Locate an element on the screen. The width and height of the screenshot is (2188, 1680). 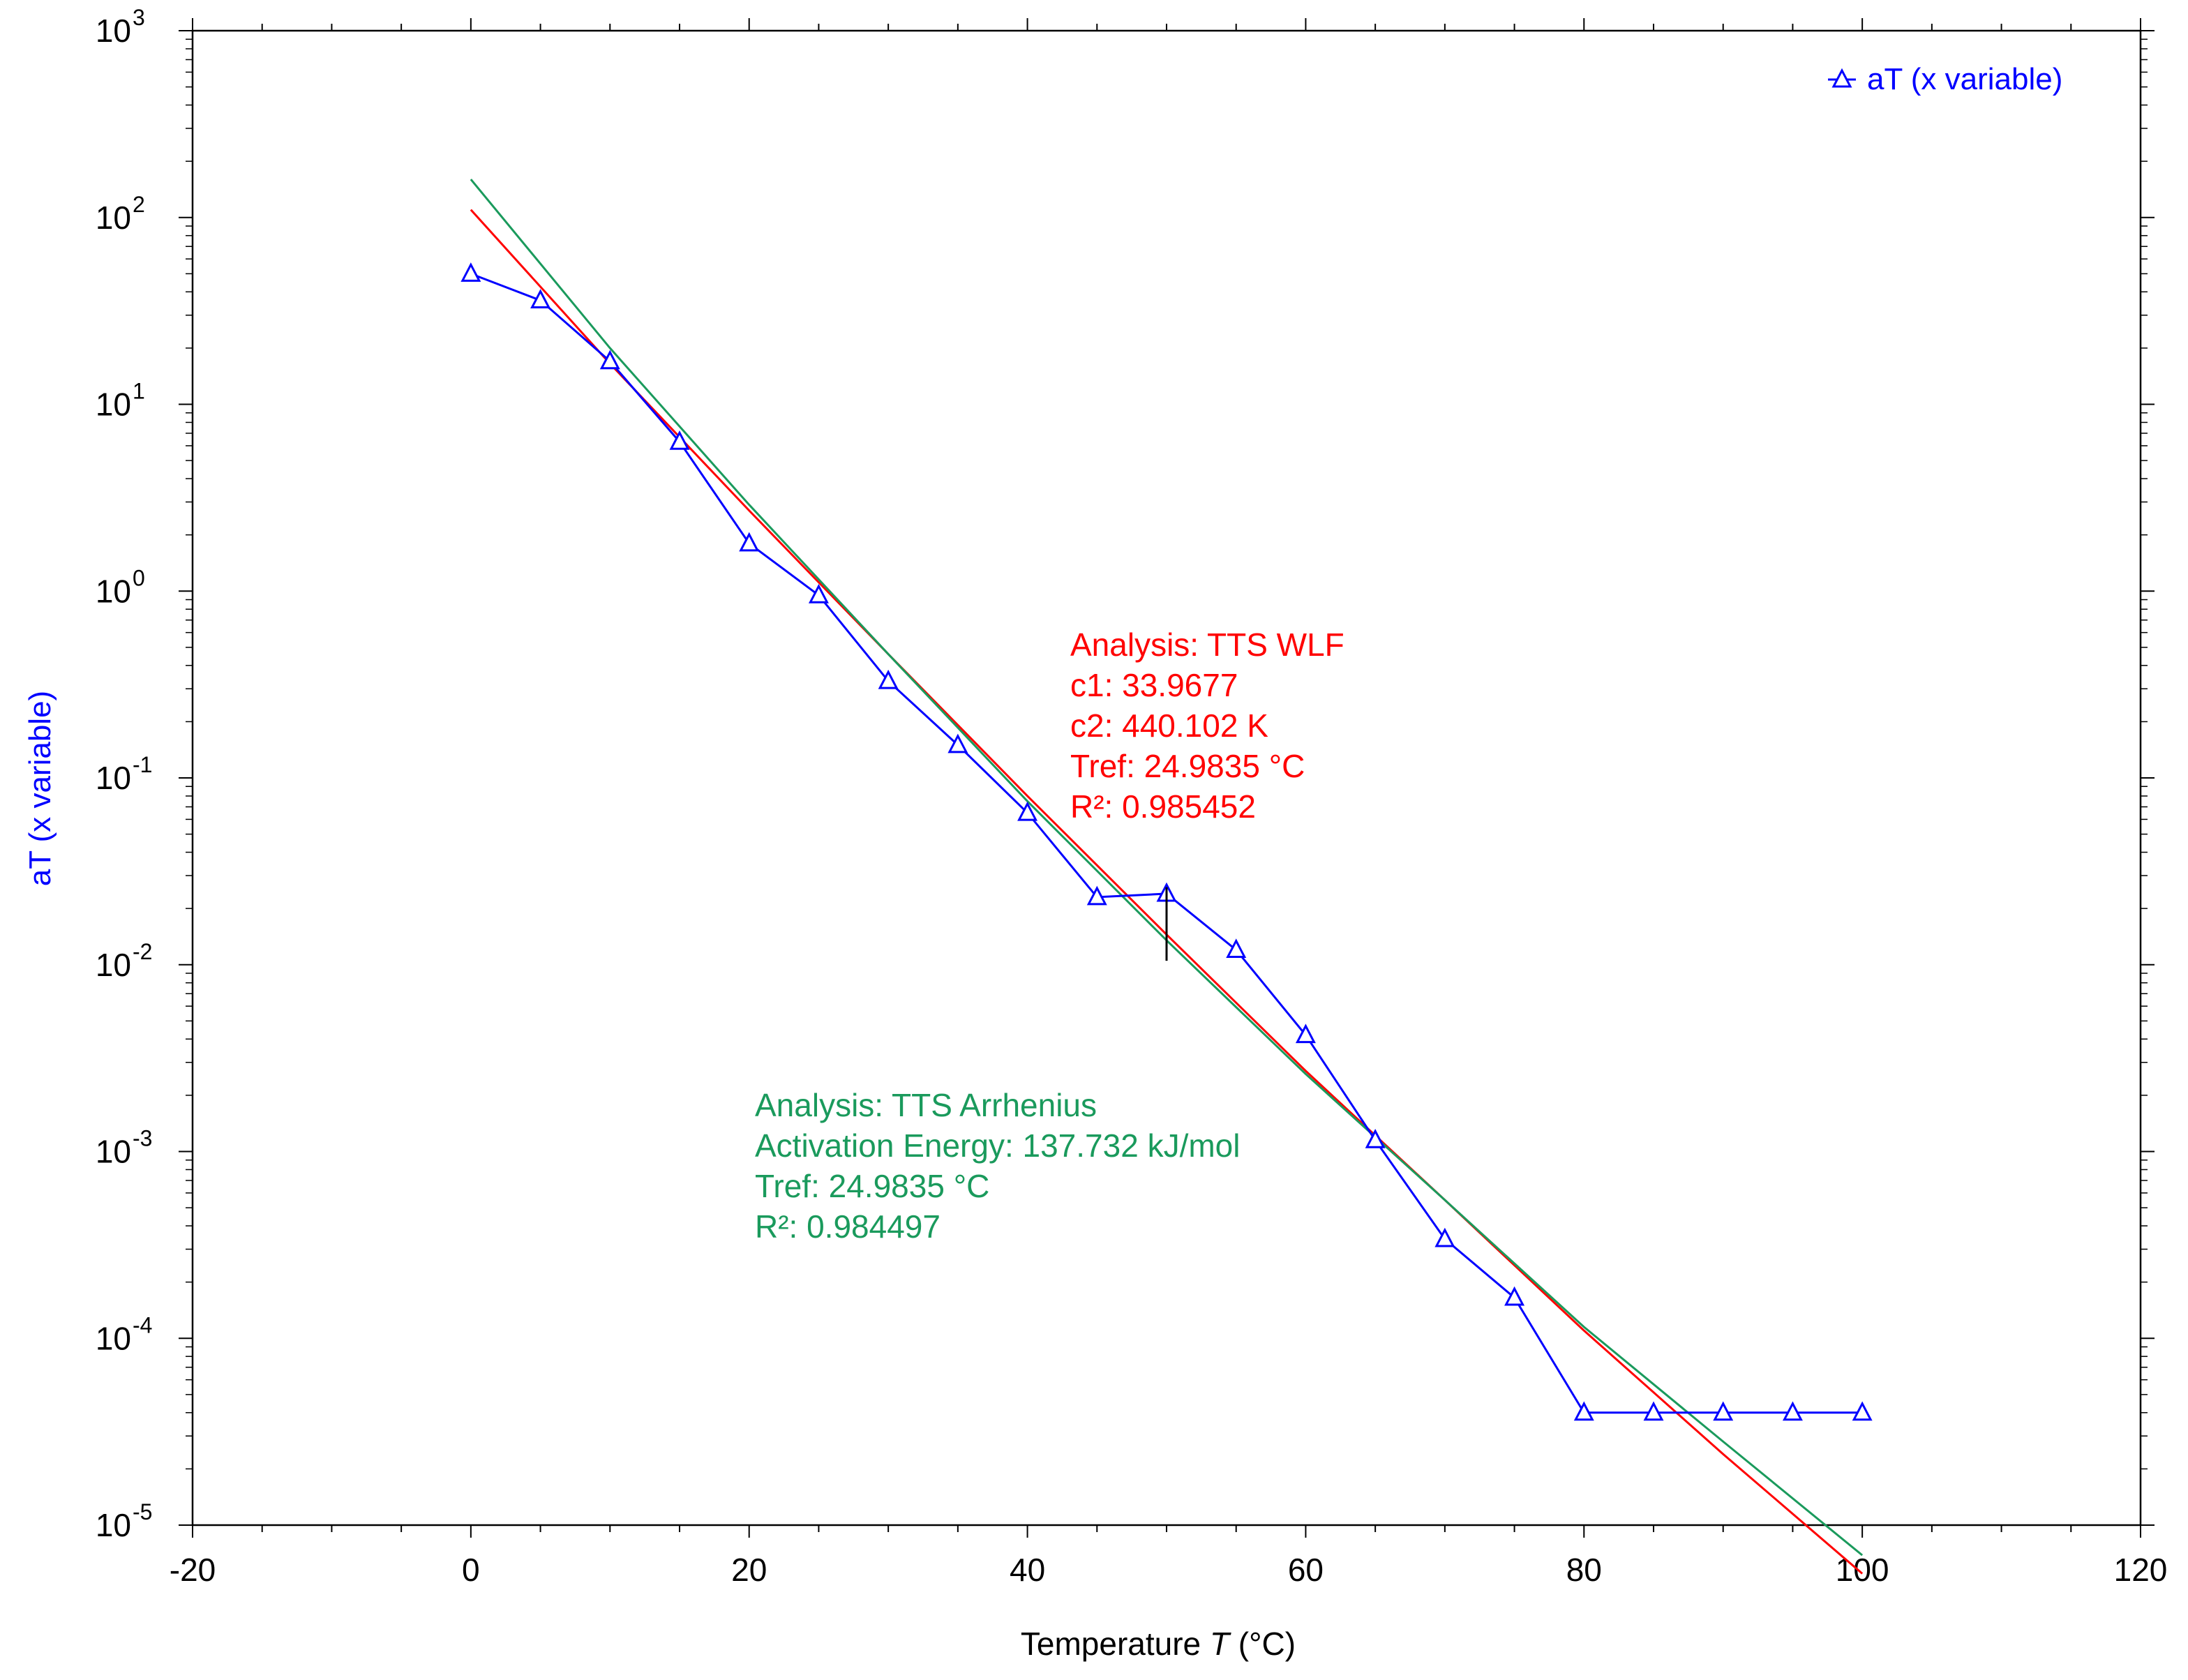
y-tick-exponent: -5 is located at coordinates (142, 1512).